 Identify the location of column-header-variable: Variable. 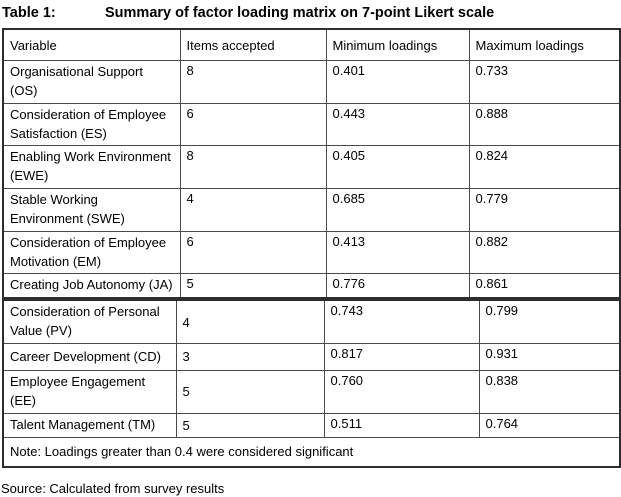
(91, 44).